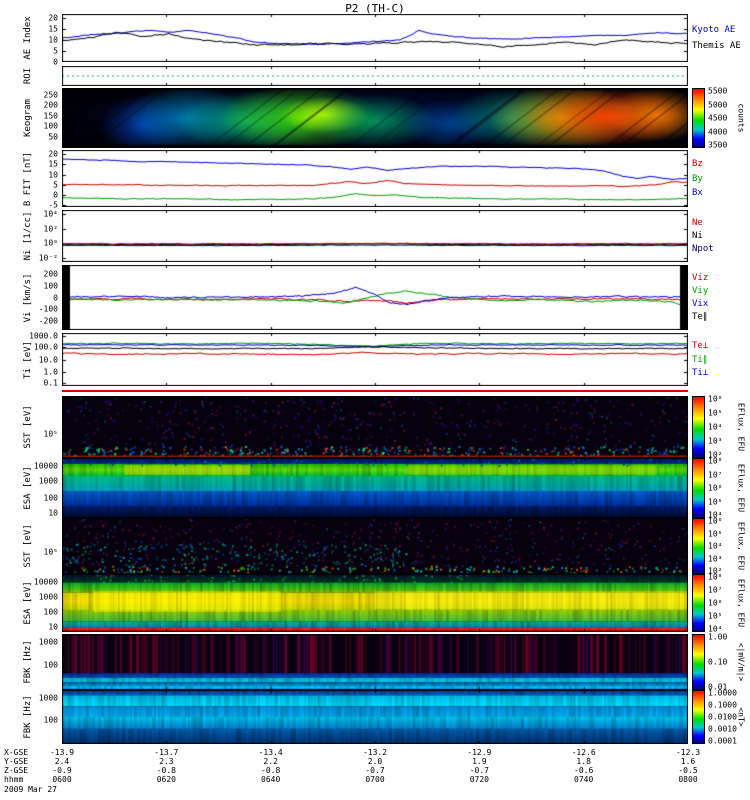 The height and width of the screenshot is (800, 750). Describe the element at coordinates (375, 761) in the screenshot. I see `axis-row-Y-GSE: Y-GSE 2.4 2.3 2.2 2.0 1.9 1.8 1.6` at that location.